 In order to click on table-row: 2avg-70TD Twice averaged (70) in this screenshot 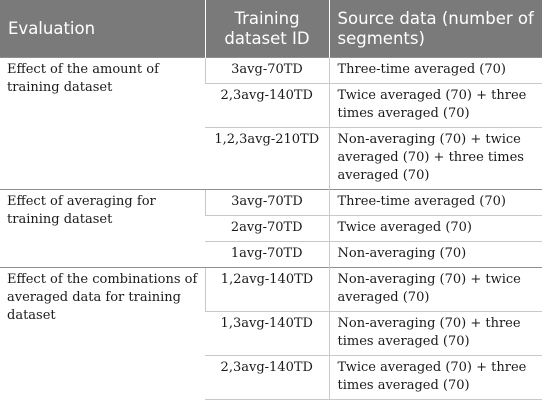, I will do `click(271, 228)`.